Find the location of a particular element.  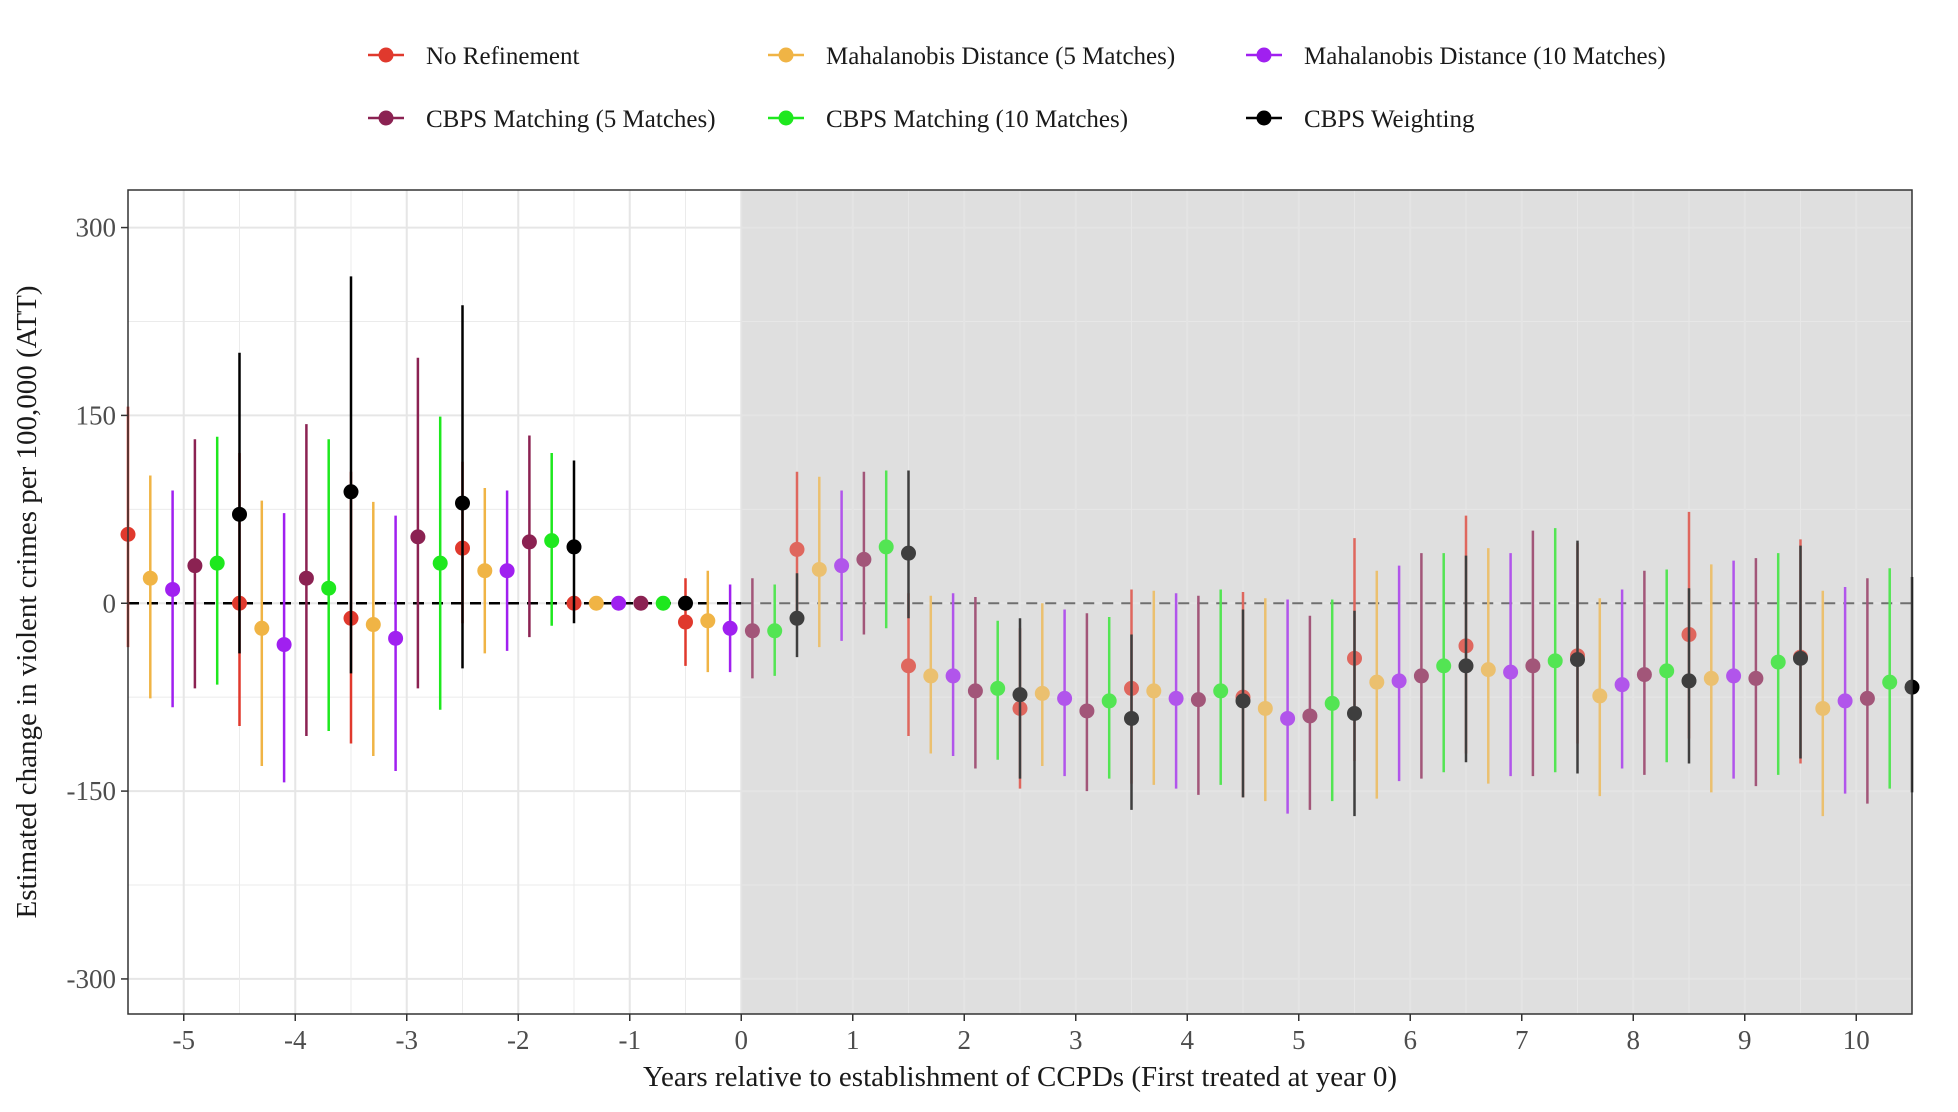

legend-label: Mahalanobis Distance (5 Matches) is located at coordinates (1000, 56).